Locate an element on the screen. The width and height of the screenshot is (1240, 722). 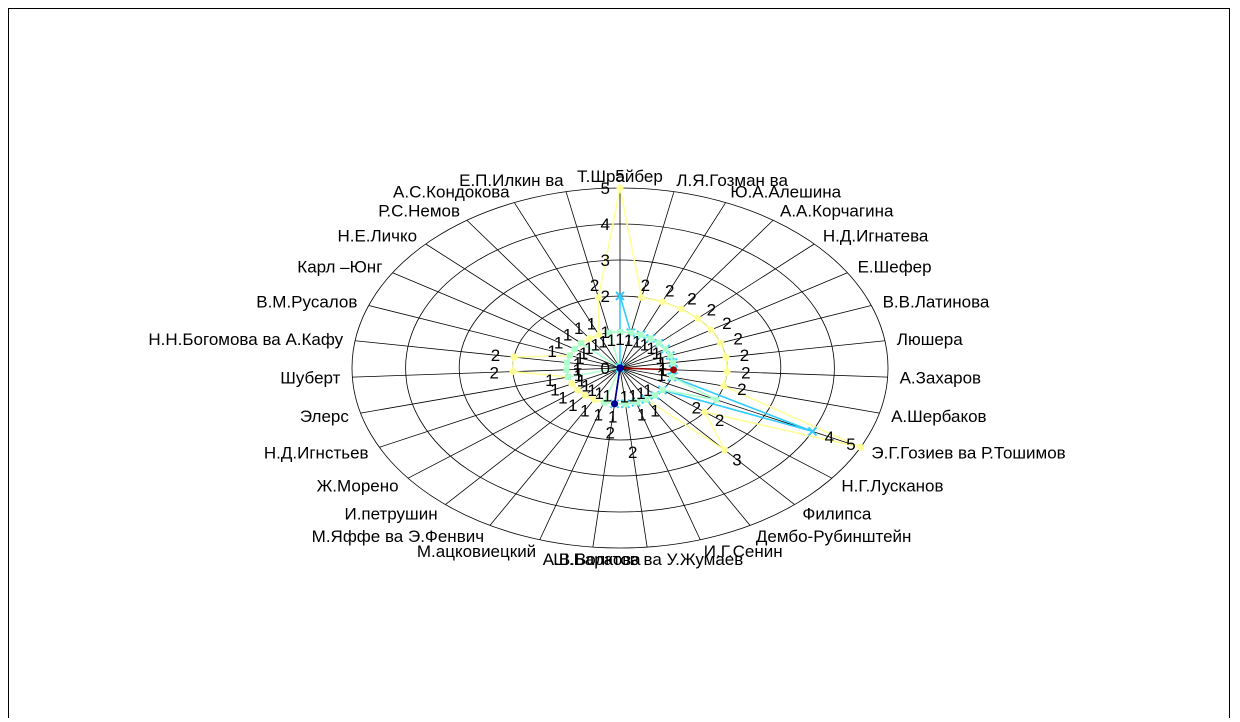
category-label-17: М.ацковиецкий is located at coordinates (476, 551).